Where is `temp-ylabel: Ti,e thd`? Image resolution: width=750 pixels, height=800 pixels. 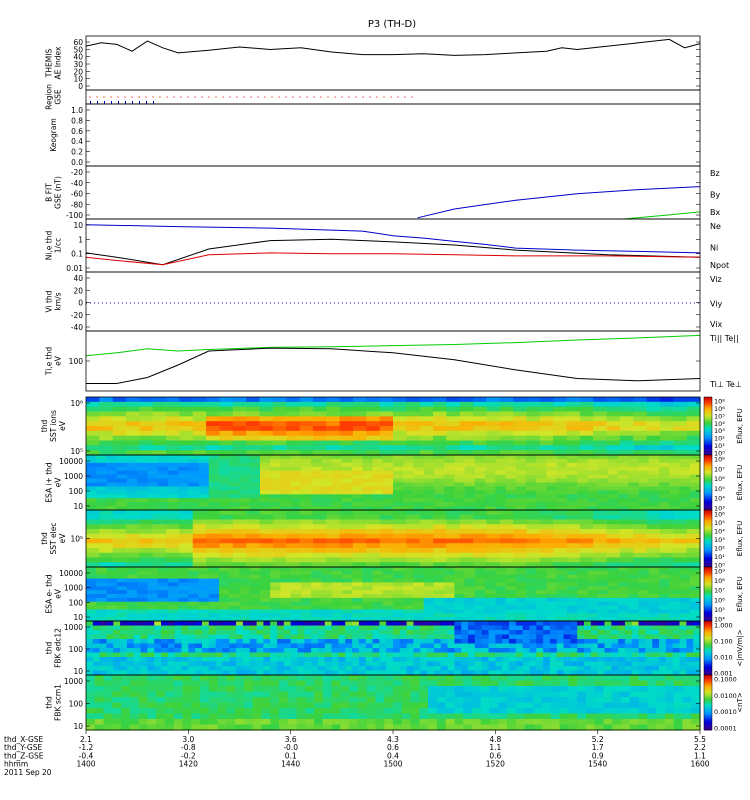 temp-ylabel: Ti,e thd is located at coordinates (49, 362).